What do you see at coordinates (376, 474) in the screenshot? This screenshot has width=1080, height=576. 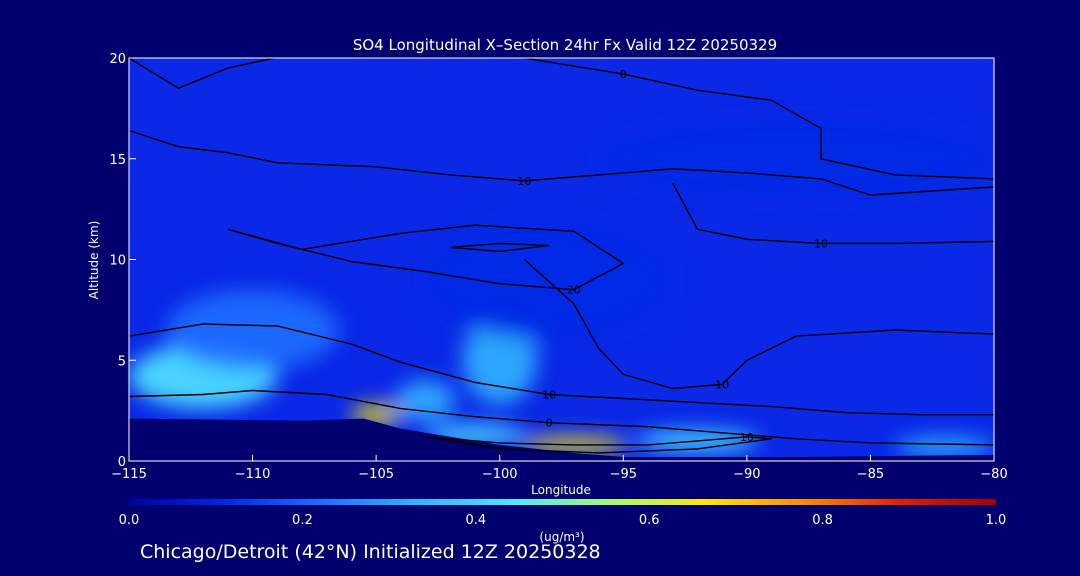 I see `x-tick-label: −105` at bounding box center [376, 474].